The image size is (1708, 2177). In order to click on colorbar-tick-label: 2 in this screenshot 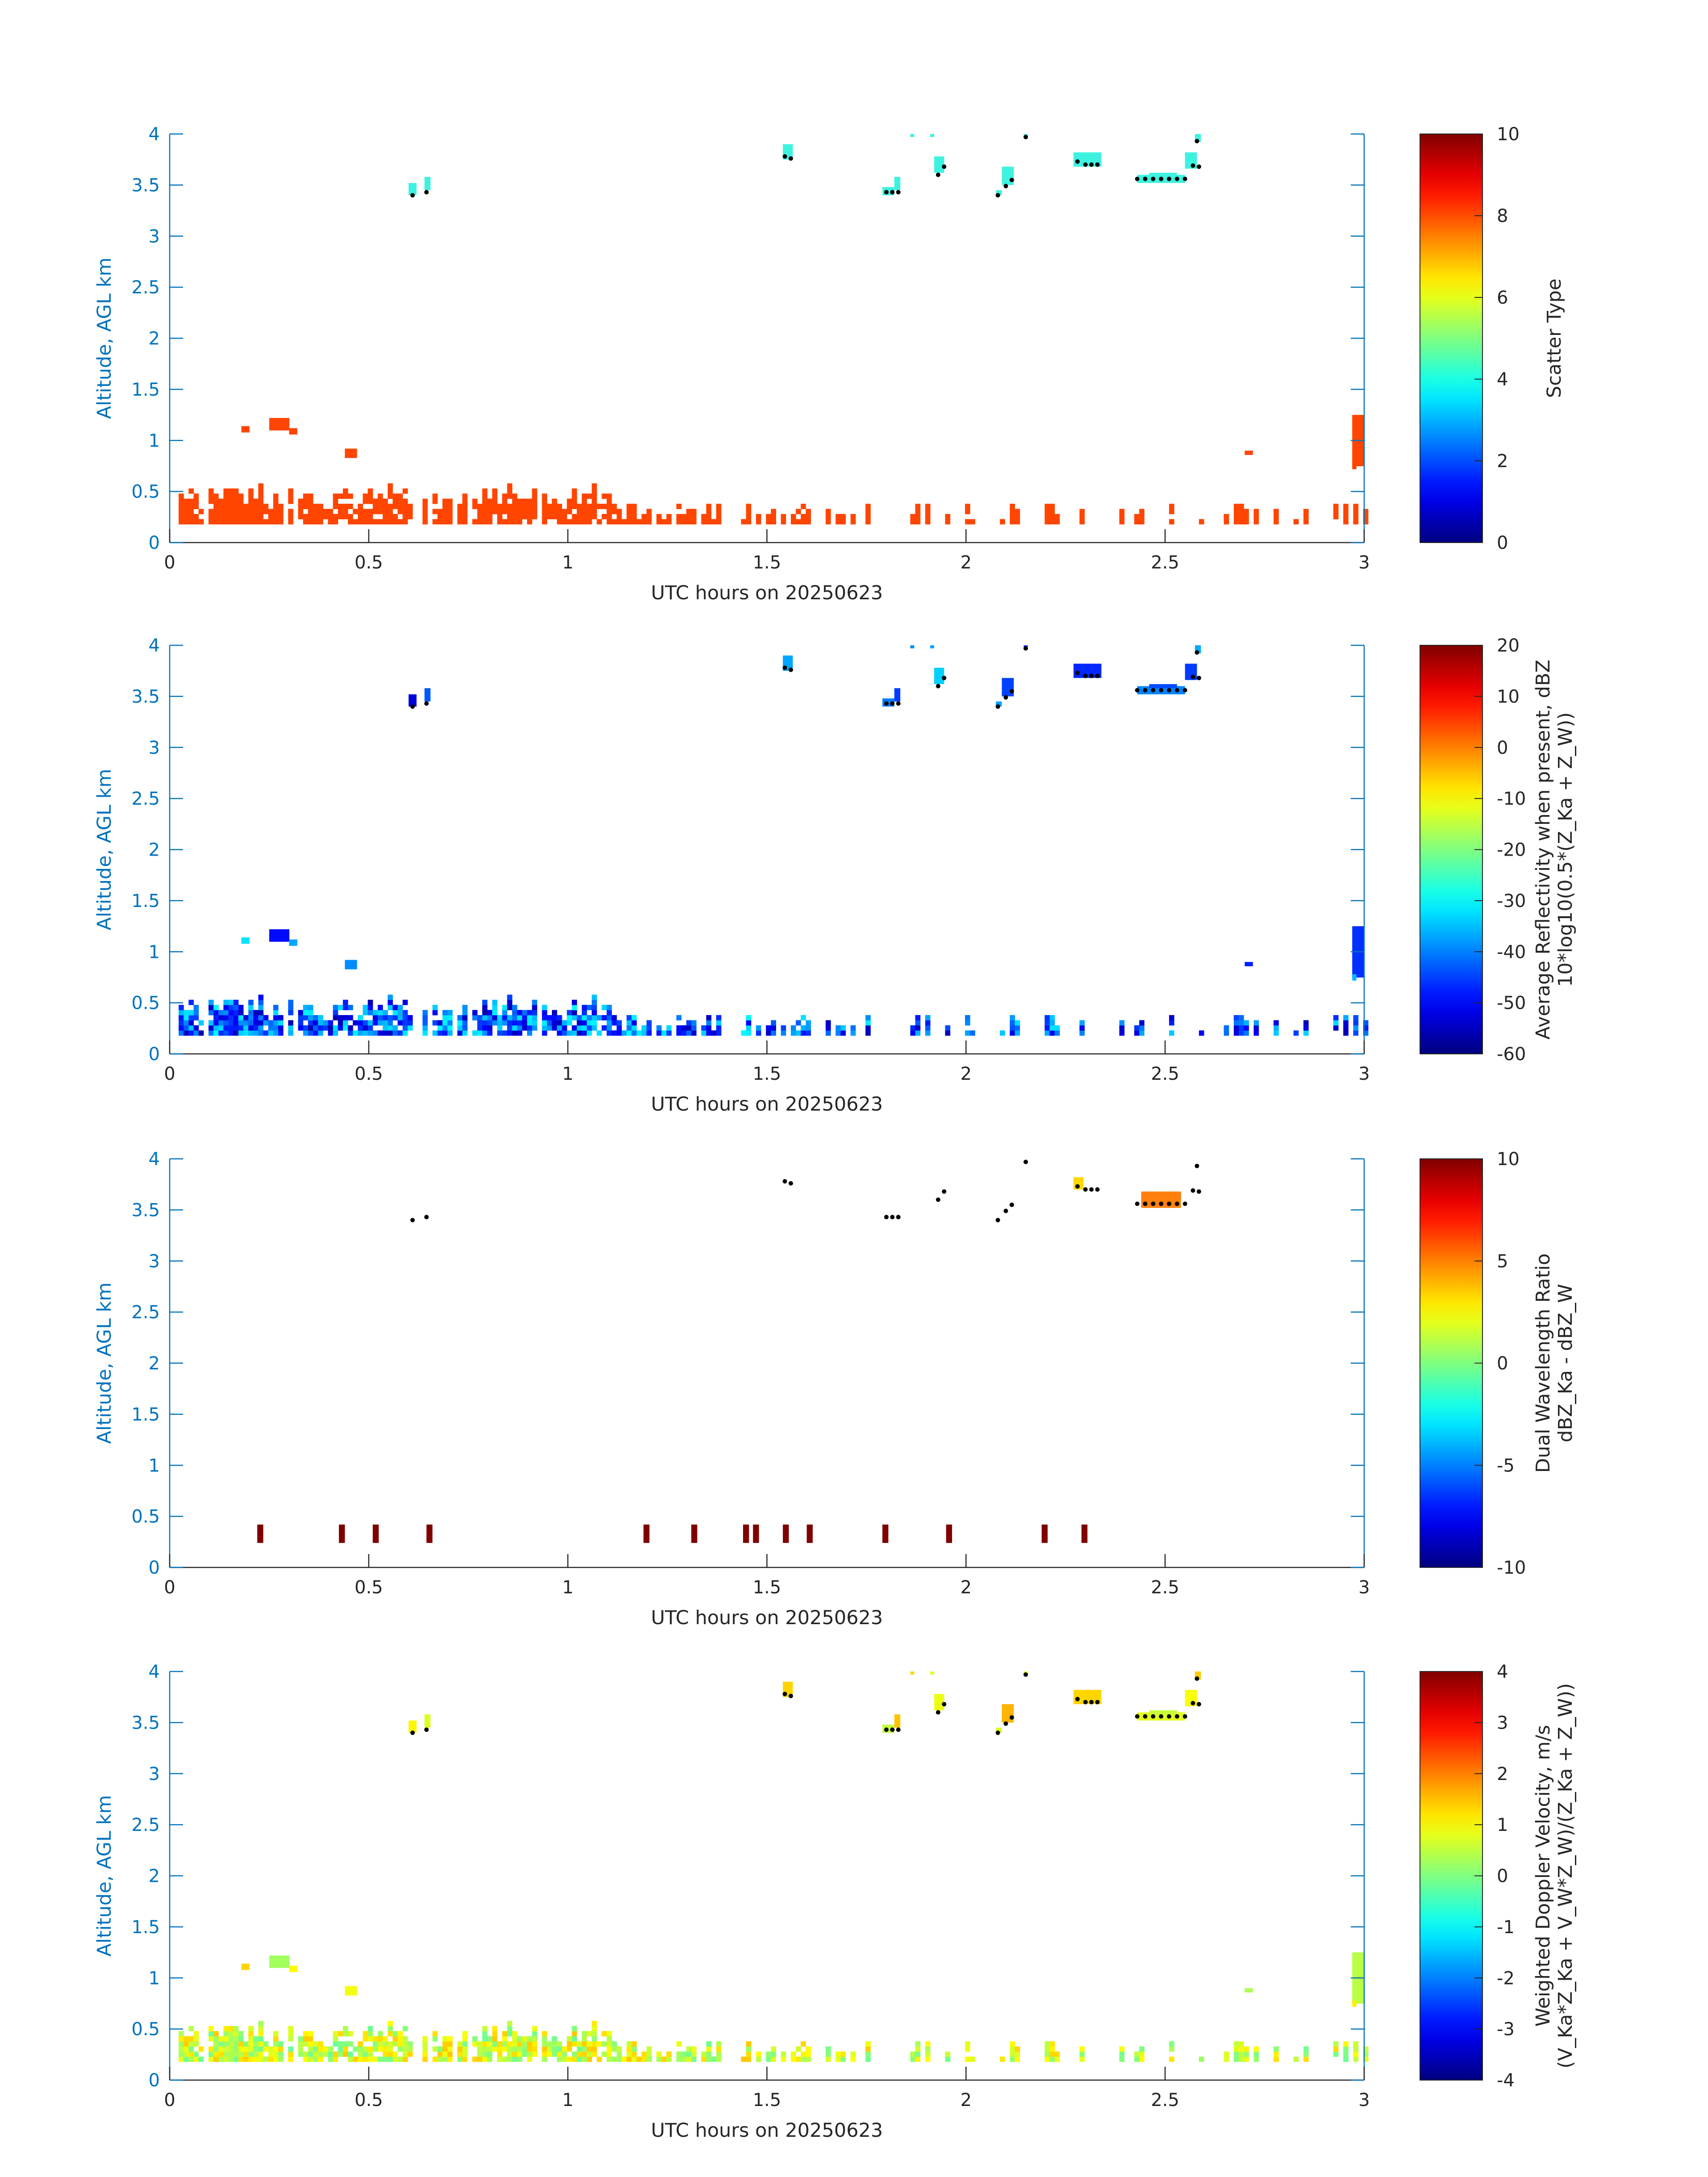, I will do `click(1502, 461)`.